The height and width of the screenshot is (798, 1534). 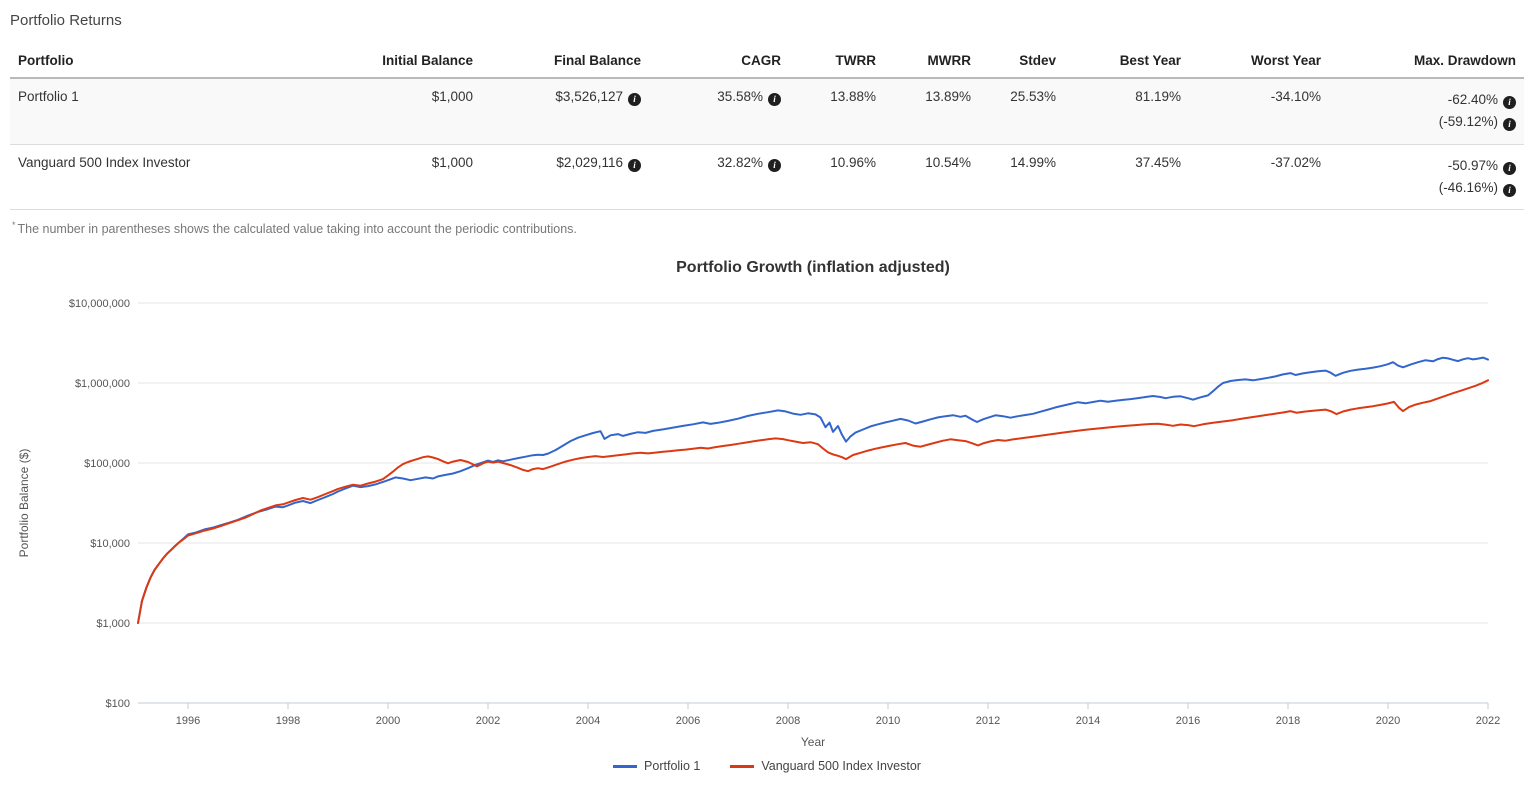 I want to click on chart-legend: Portfolio 1 Vanguard 500 Index Investor, so click(x=767, y=773).